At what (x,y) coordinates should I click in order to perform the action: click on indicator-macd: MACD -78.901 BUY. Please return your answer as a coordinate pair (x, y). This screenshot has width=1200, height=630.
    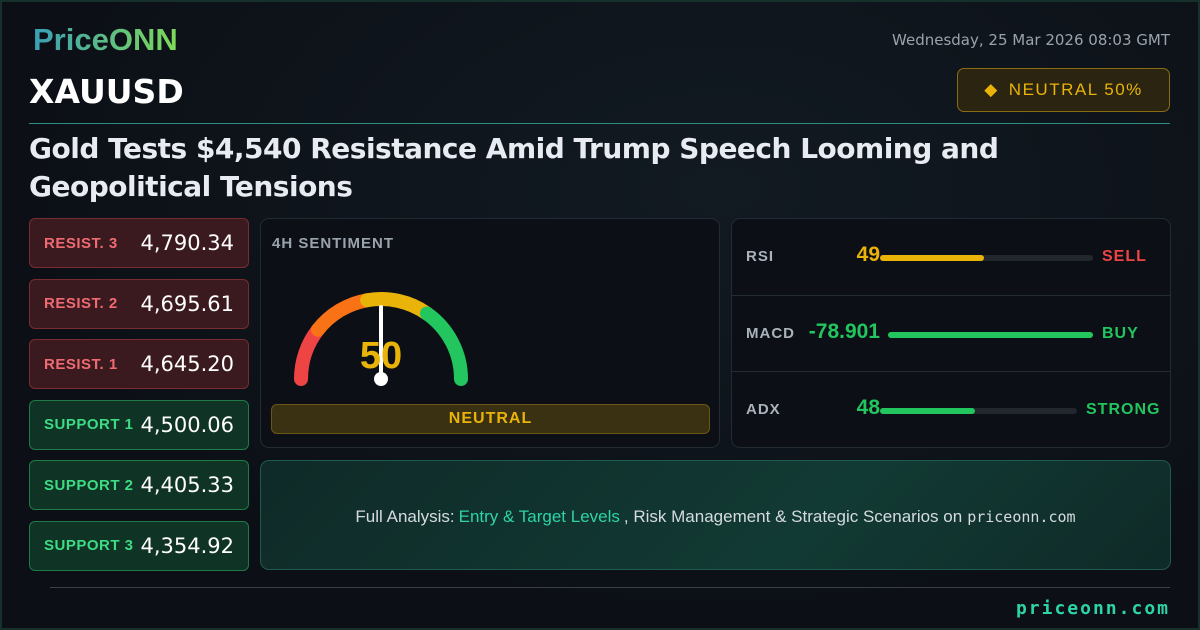
    Looking at the image, I should click on (951, 334).